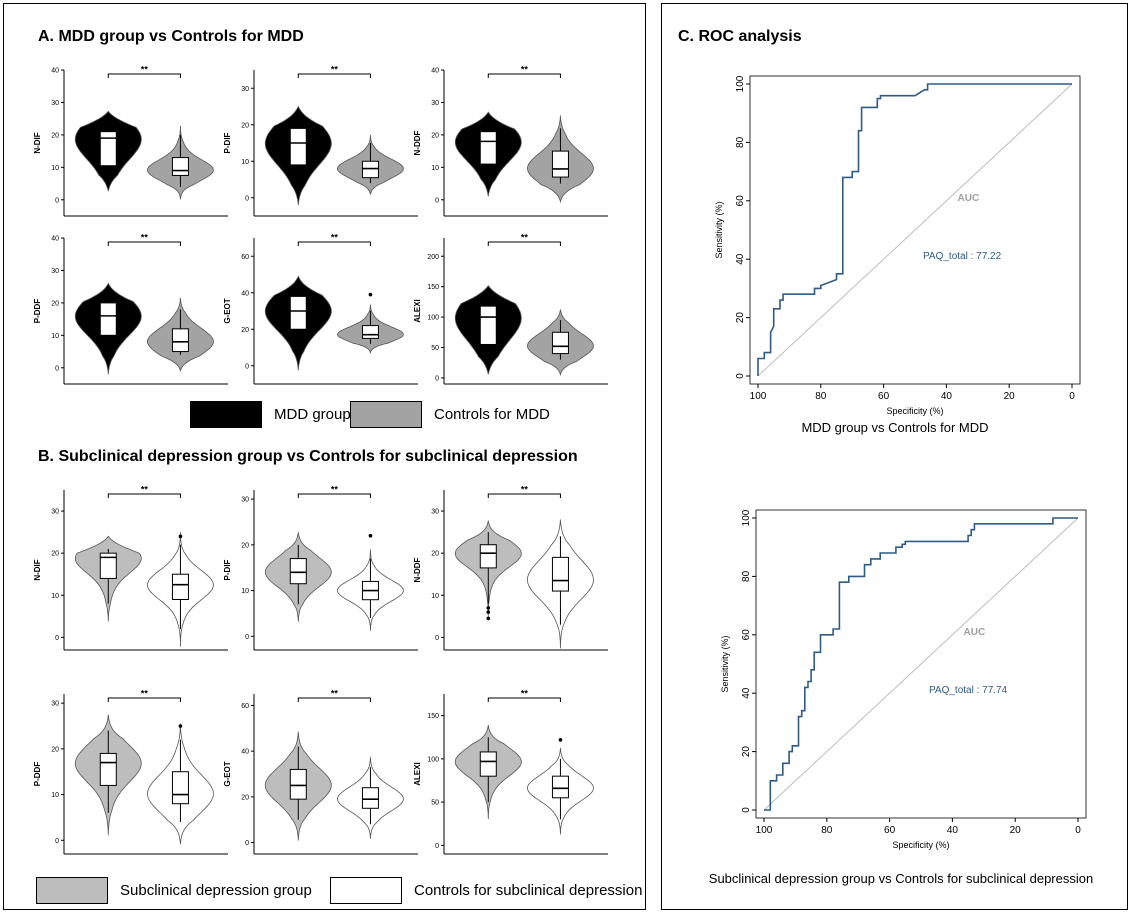 Image resolution: width=1131 pixels, height=913 pixels. What do you see at coordinates (433, 287) in the screenshot?
I see `y-tick-label: 150` at bounding box center [433, 287].